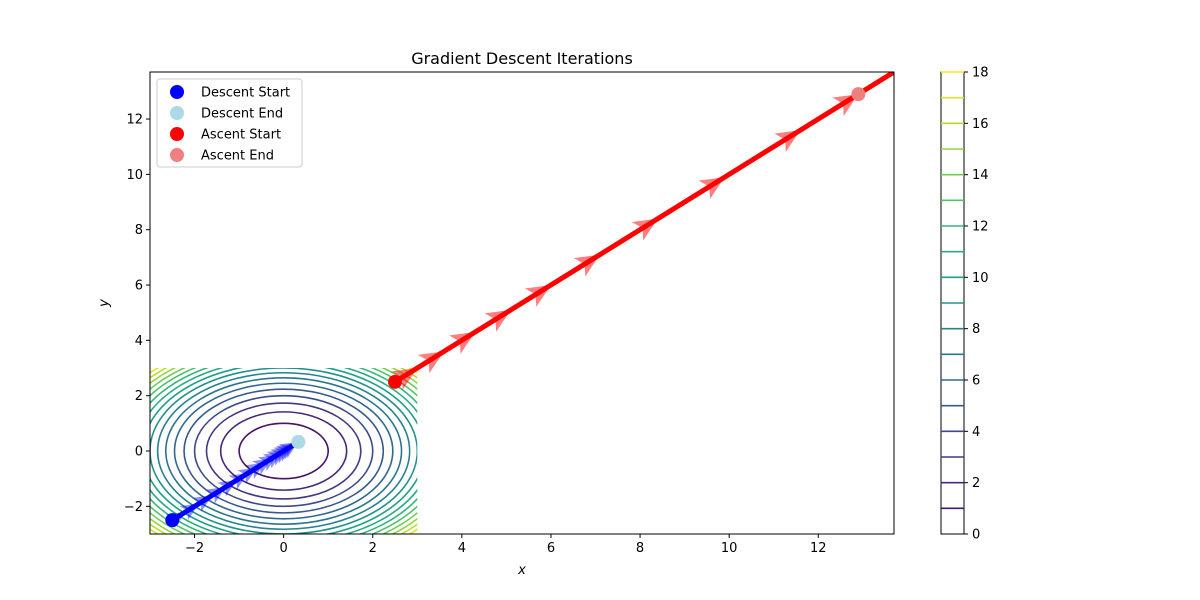  I want to click on x-tick-label: 0, so click(284, 548).